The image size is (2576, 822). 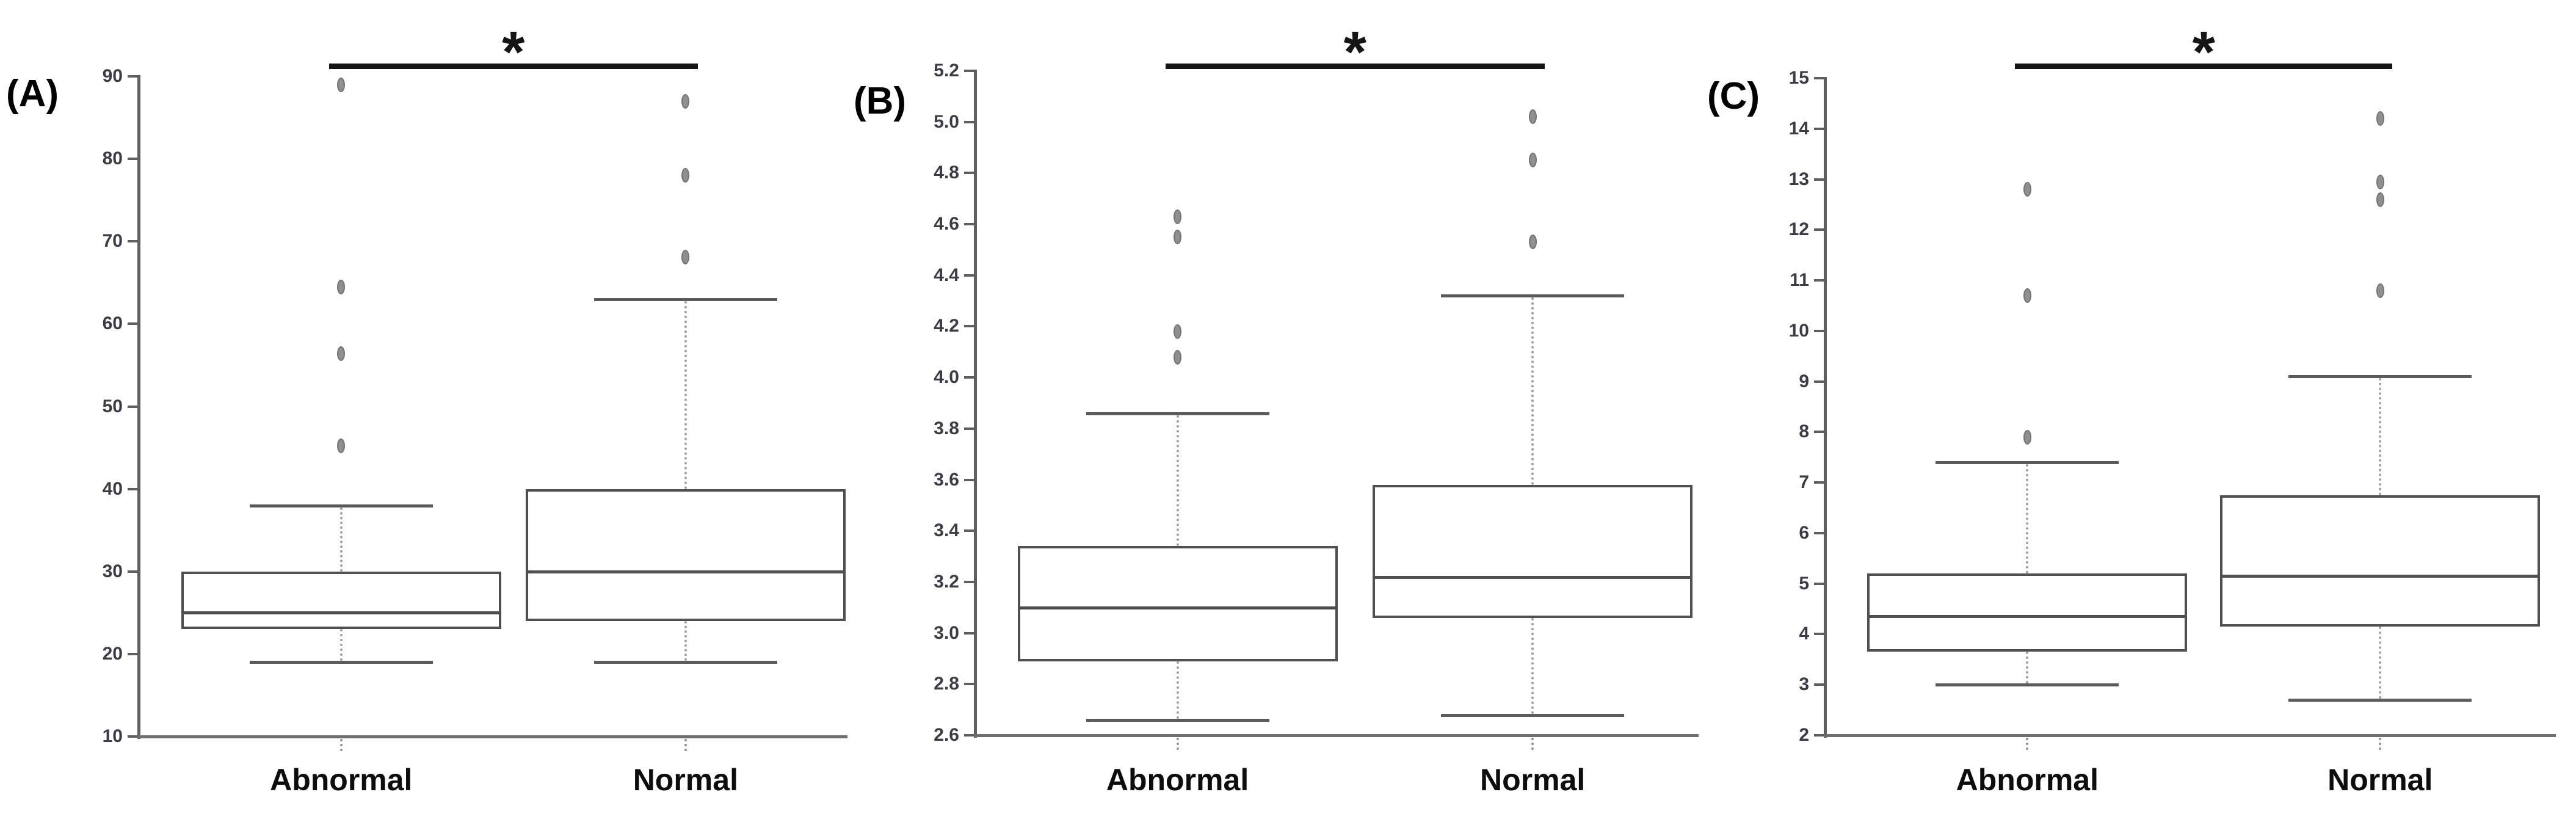 I want to click on y-tick-label: 2.6, so click(x=946, y=735).